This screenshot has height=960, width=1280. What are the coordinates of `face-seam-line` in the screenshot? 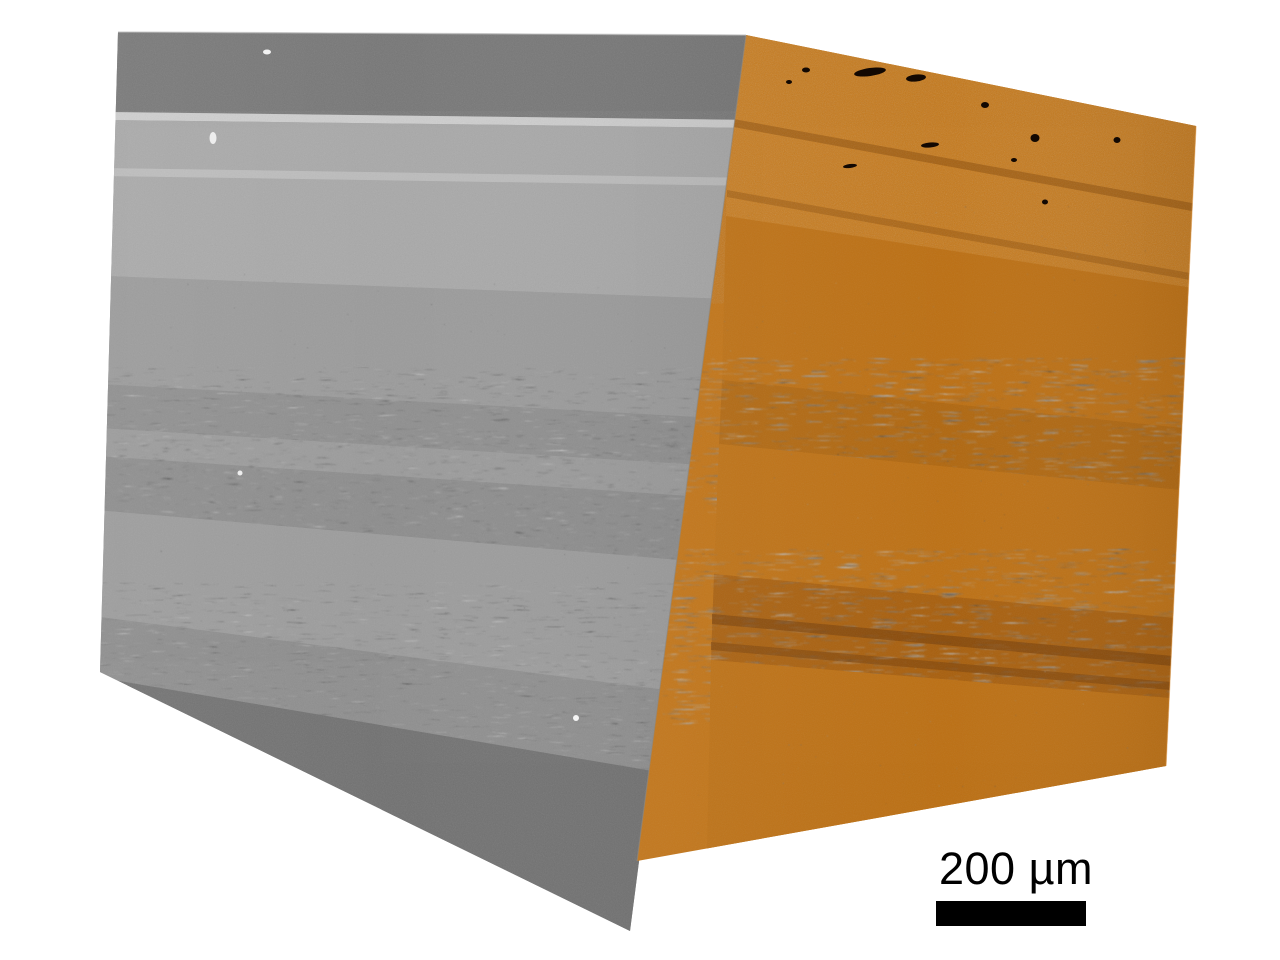 It's located at (691, 448).